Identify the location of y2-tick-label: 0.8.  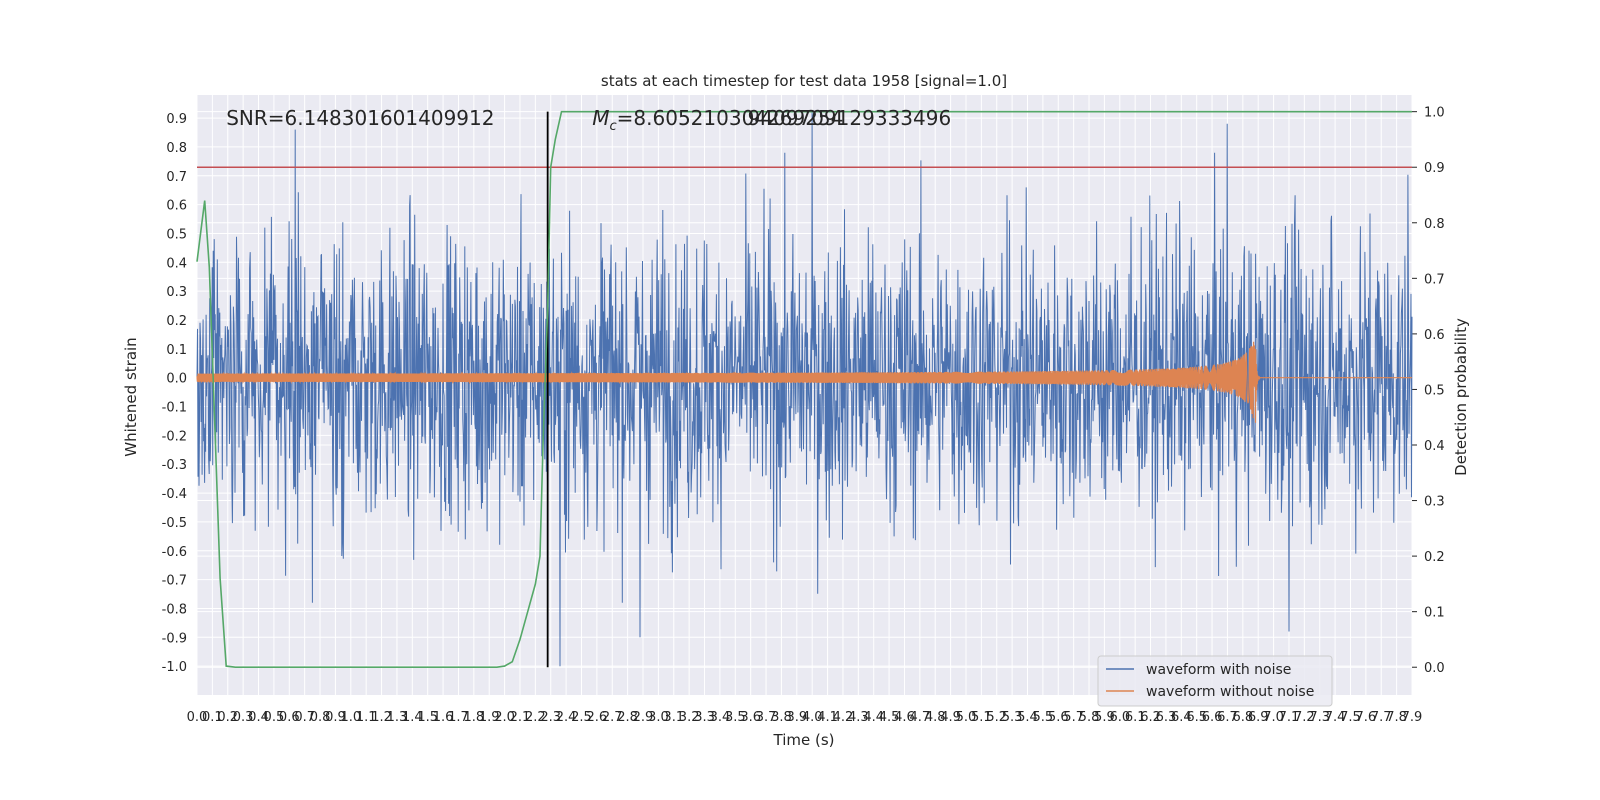
(1434, 224).